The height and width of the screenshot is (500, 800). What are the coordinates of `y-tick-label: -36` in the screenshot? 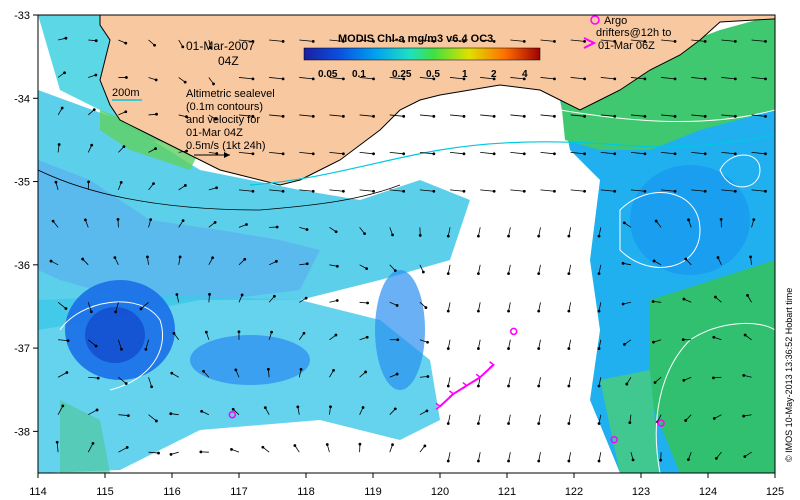 It's located at (22, 266).